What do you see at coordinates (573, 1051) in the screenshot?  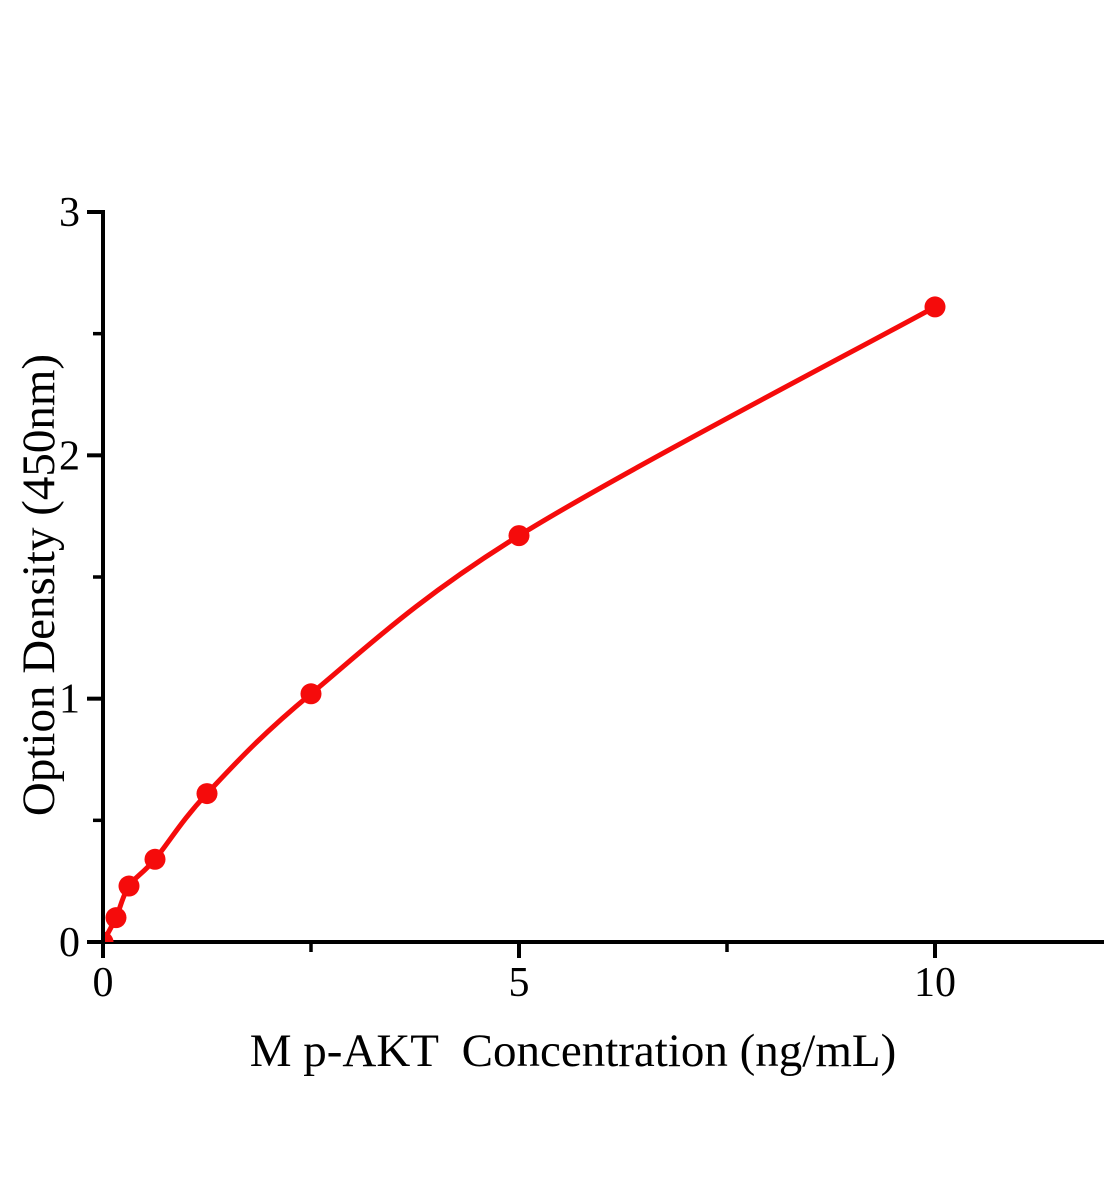 I see `x-axis-title: M p-AKT Concentration (ng/mL)` at bounding box center [573, 1051].